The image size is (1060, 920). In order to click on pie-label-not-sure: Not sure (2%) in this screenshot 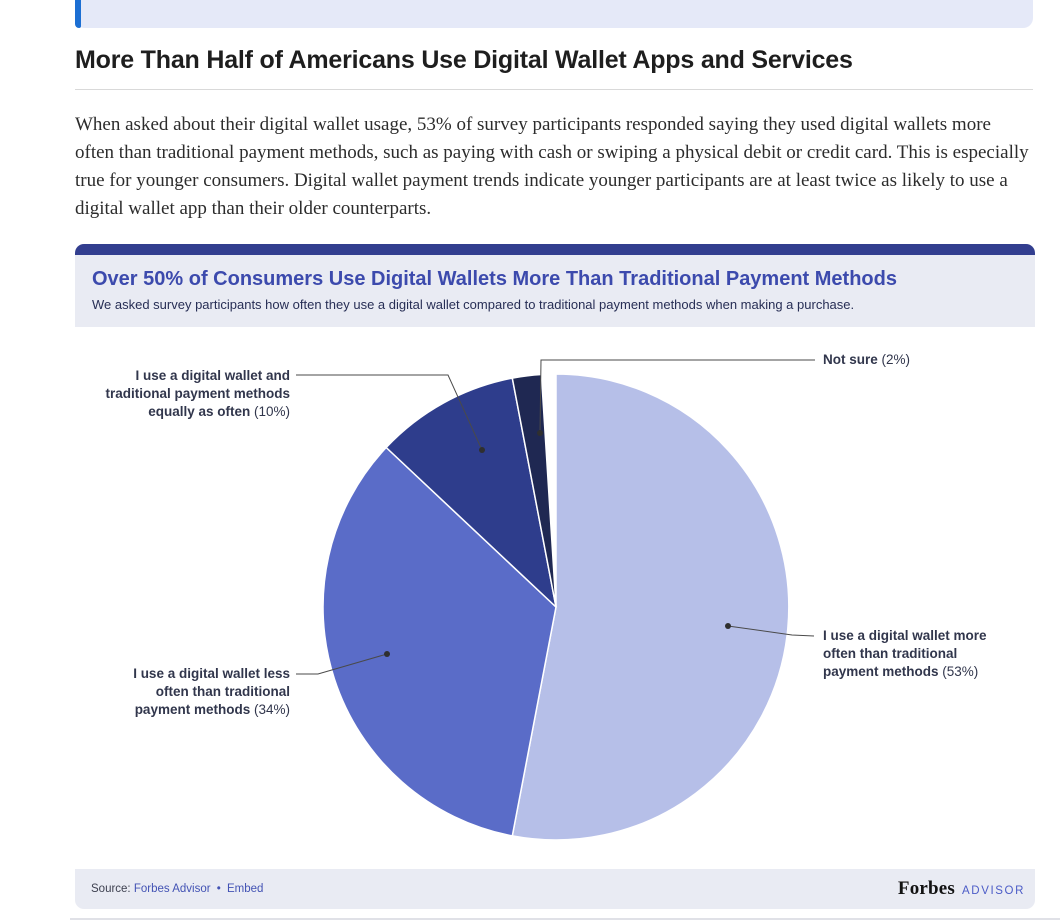, I will do `click(867, 359)`.